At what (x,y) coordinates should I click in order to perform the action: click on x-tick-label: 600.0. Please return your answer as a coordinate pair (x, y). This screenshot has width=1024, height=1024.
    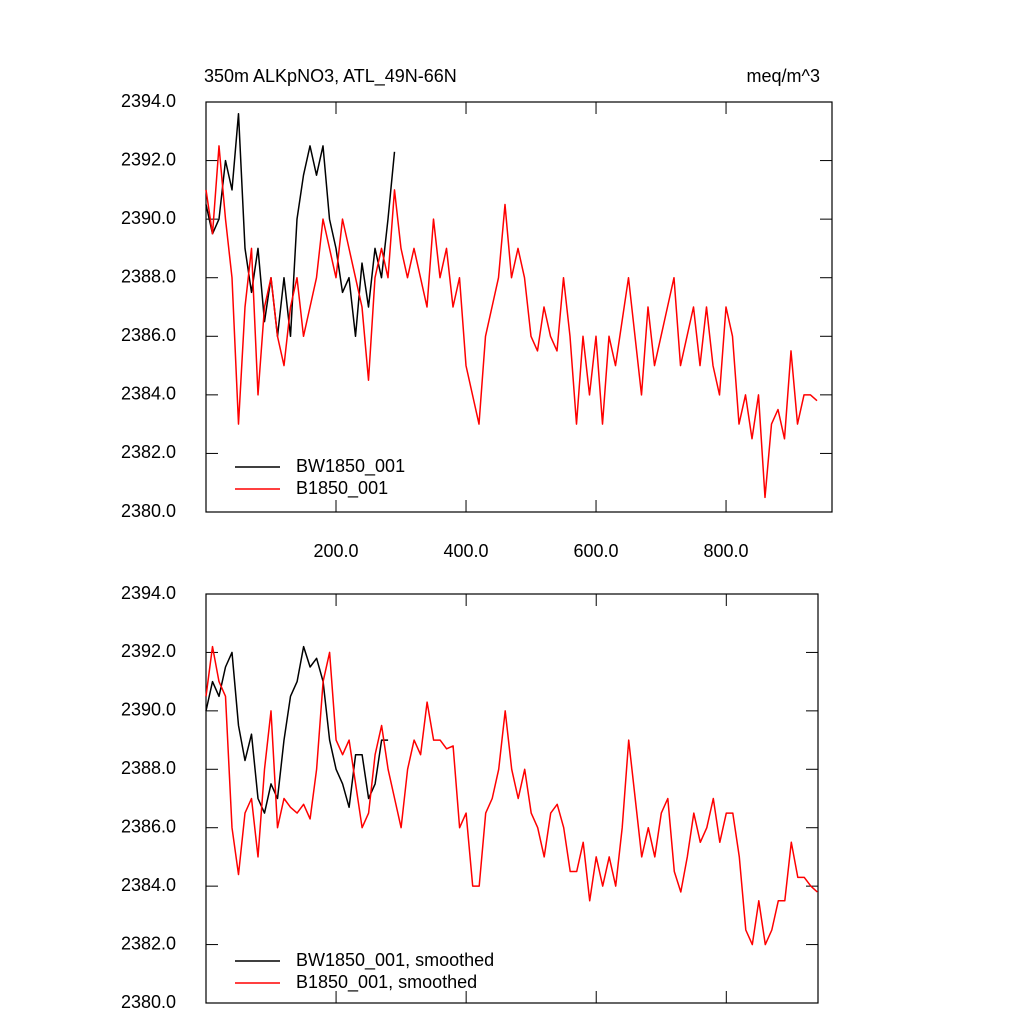
    Looking at the image, I should click on (596, 551).